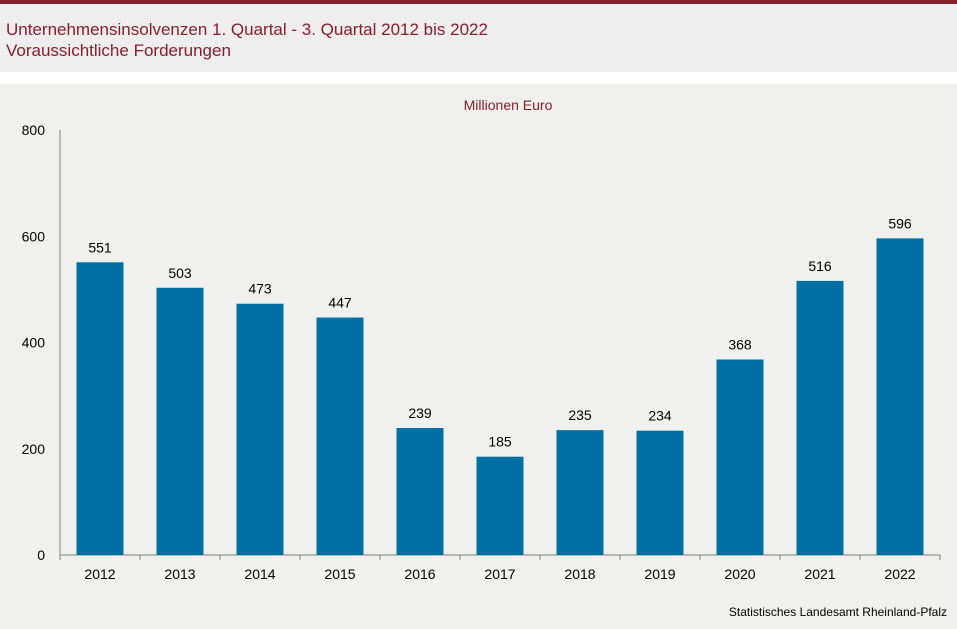  I want to click on x-tick-label-2013: 2013, so click(179, 574).